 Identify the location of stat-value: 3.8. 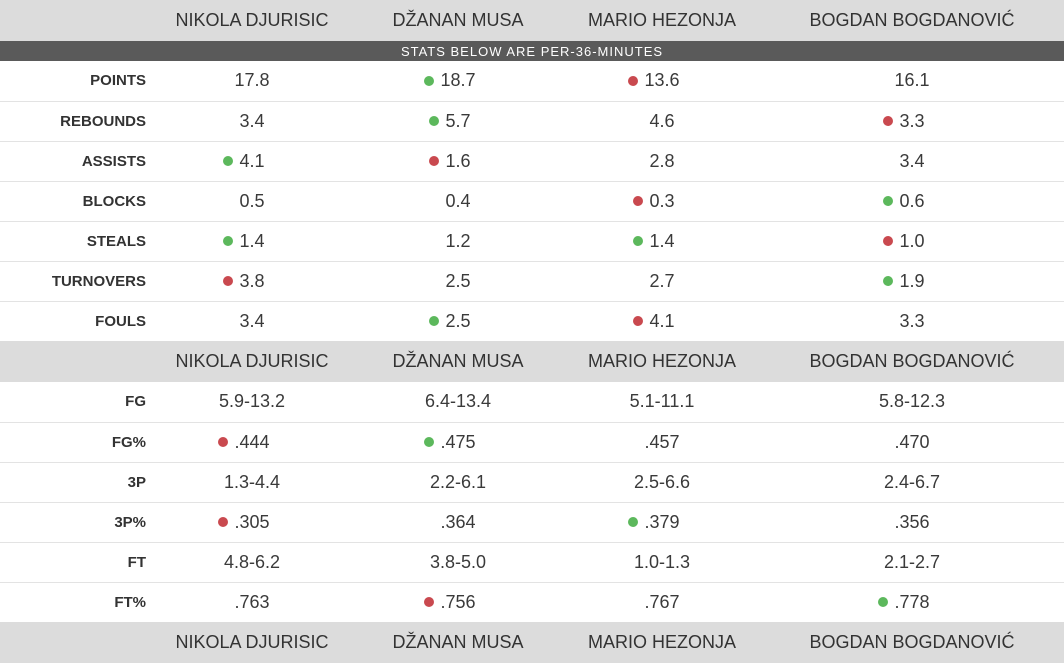
(252, 280).